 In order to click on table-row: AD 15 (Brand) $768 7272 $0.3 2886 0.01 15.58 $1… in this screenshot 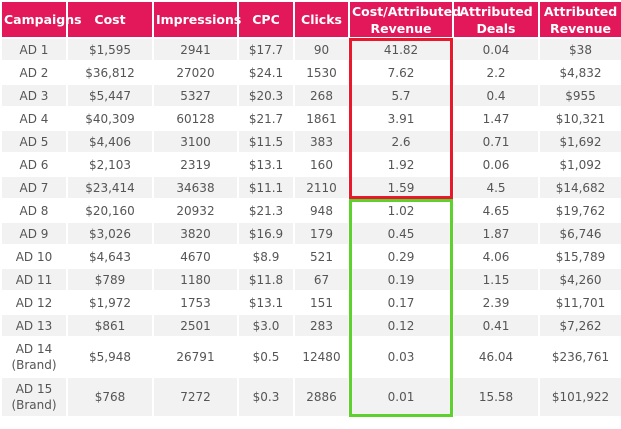, I will do `click(311, 397)`.